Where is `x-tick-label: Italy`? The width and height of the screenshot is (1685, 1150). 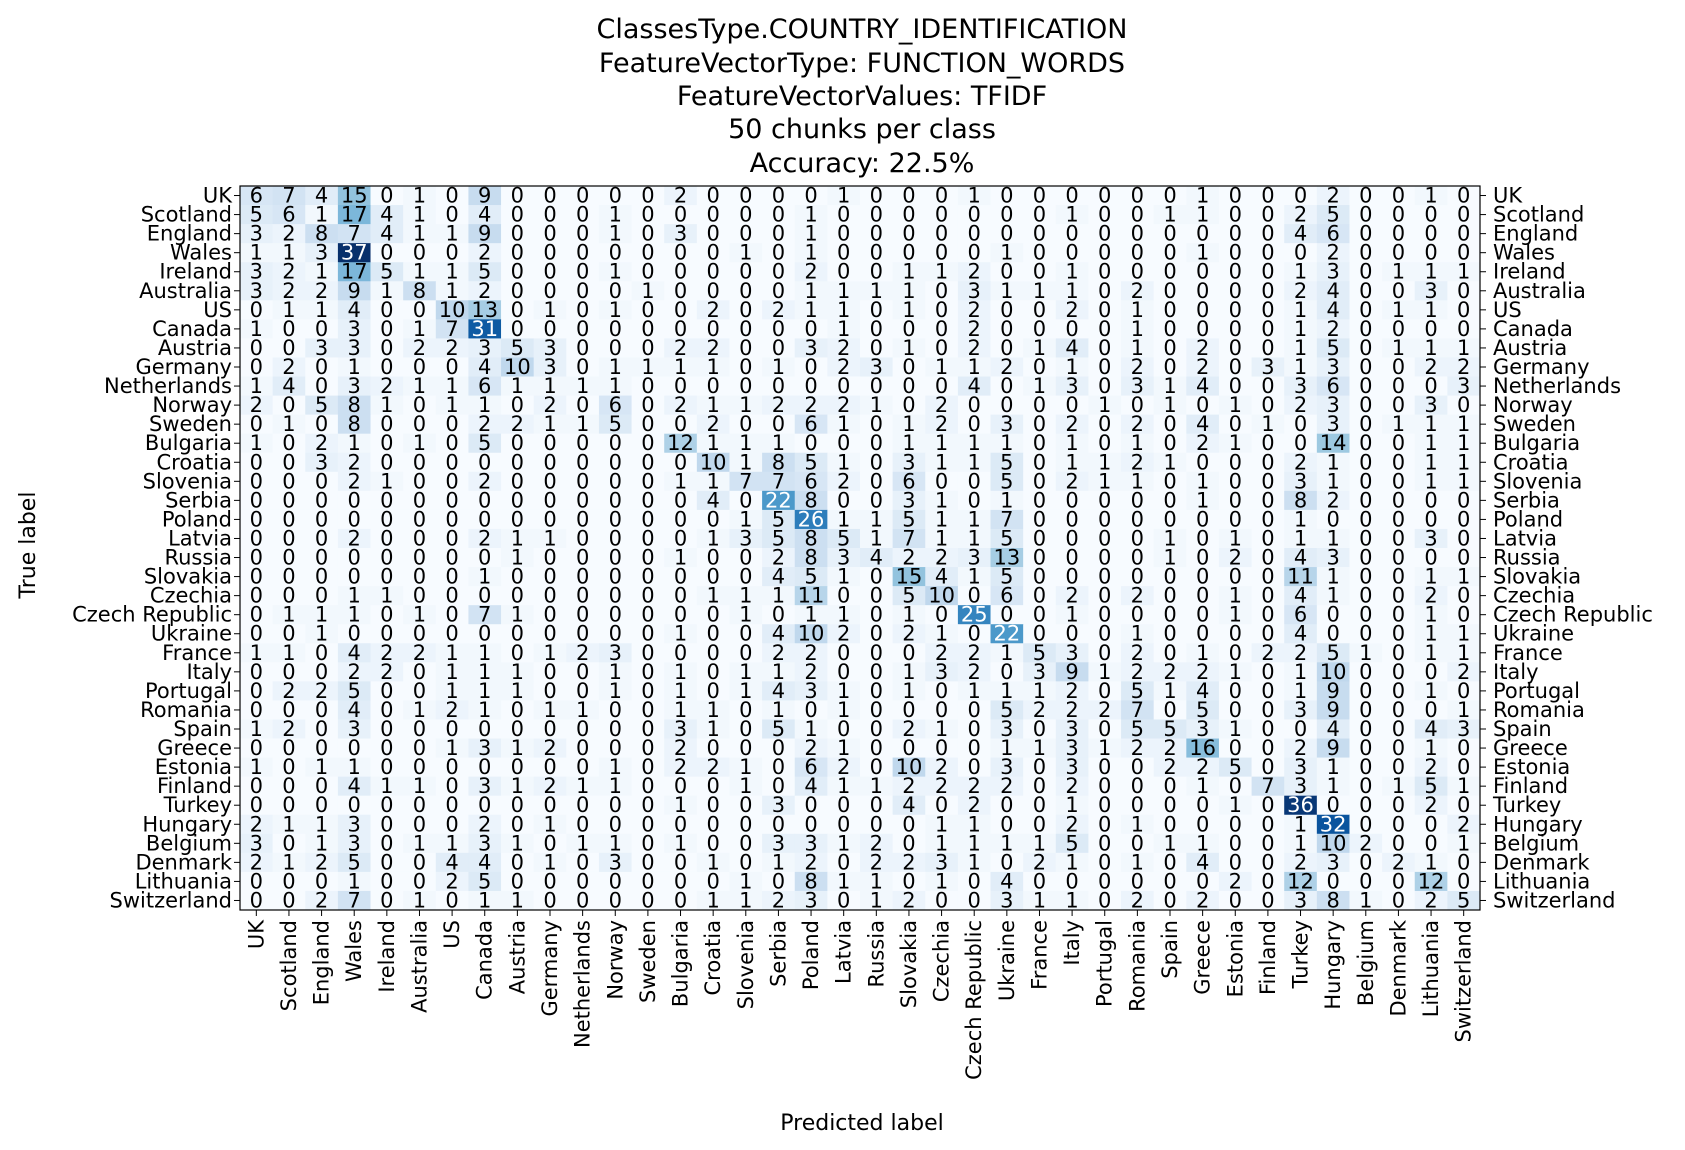 x-tick-label: Italy is located at coordinates (1072, 943).